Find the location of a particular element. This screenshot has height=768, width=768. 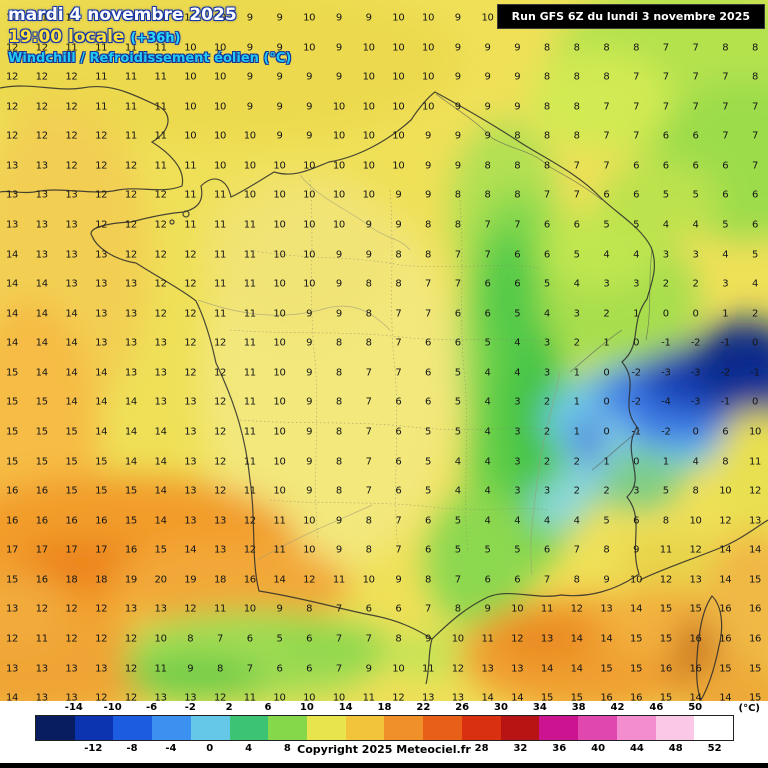

grid-value: 18 is located at coordinates (220, 580).